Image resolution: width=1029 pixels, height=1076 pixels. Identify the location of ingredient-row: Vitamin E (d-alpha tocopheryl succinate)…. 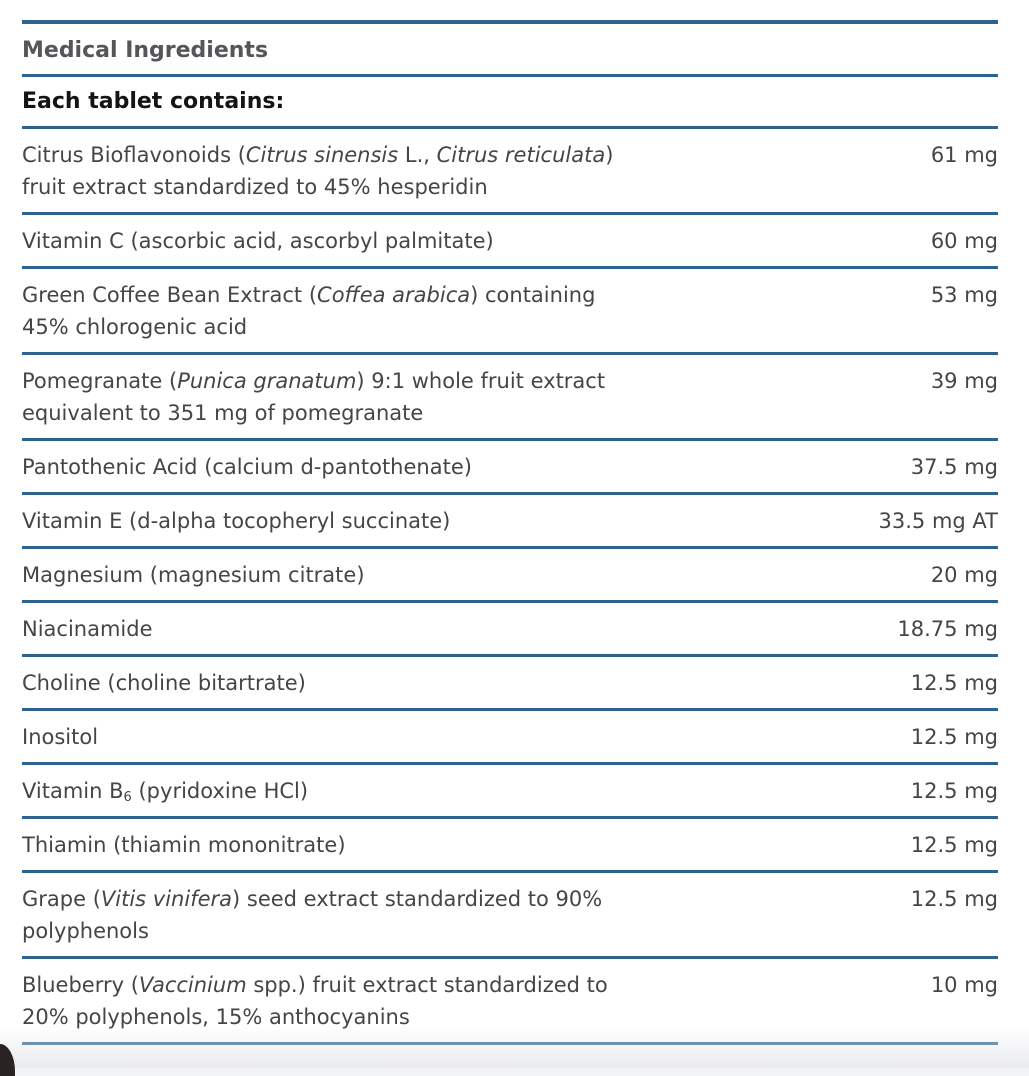
(510, 522).